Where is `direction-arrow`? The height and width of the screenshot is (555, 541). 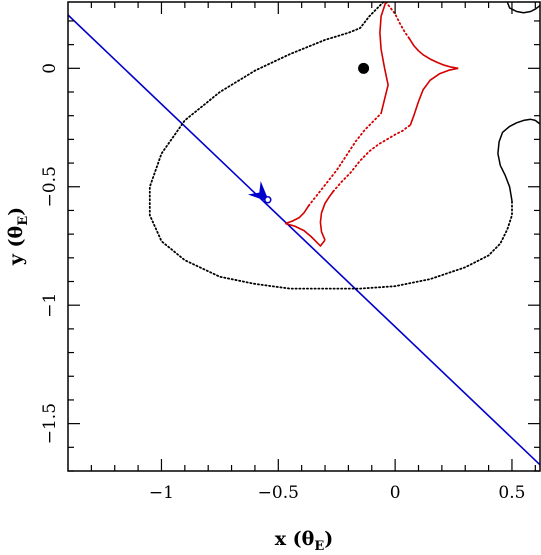
direction-arrow is located at coordinates (258, 192).